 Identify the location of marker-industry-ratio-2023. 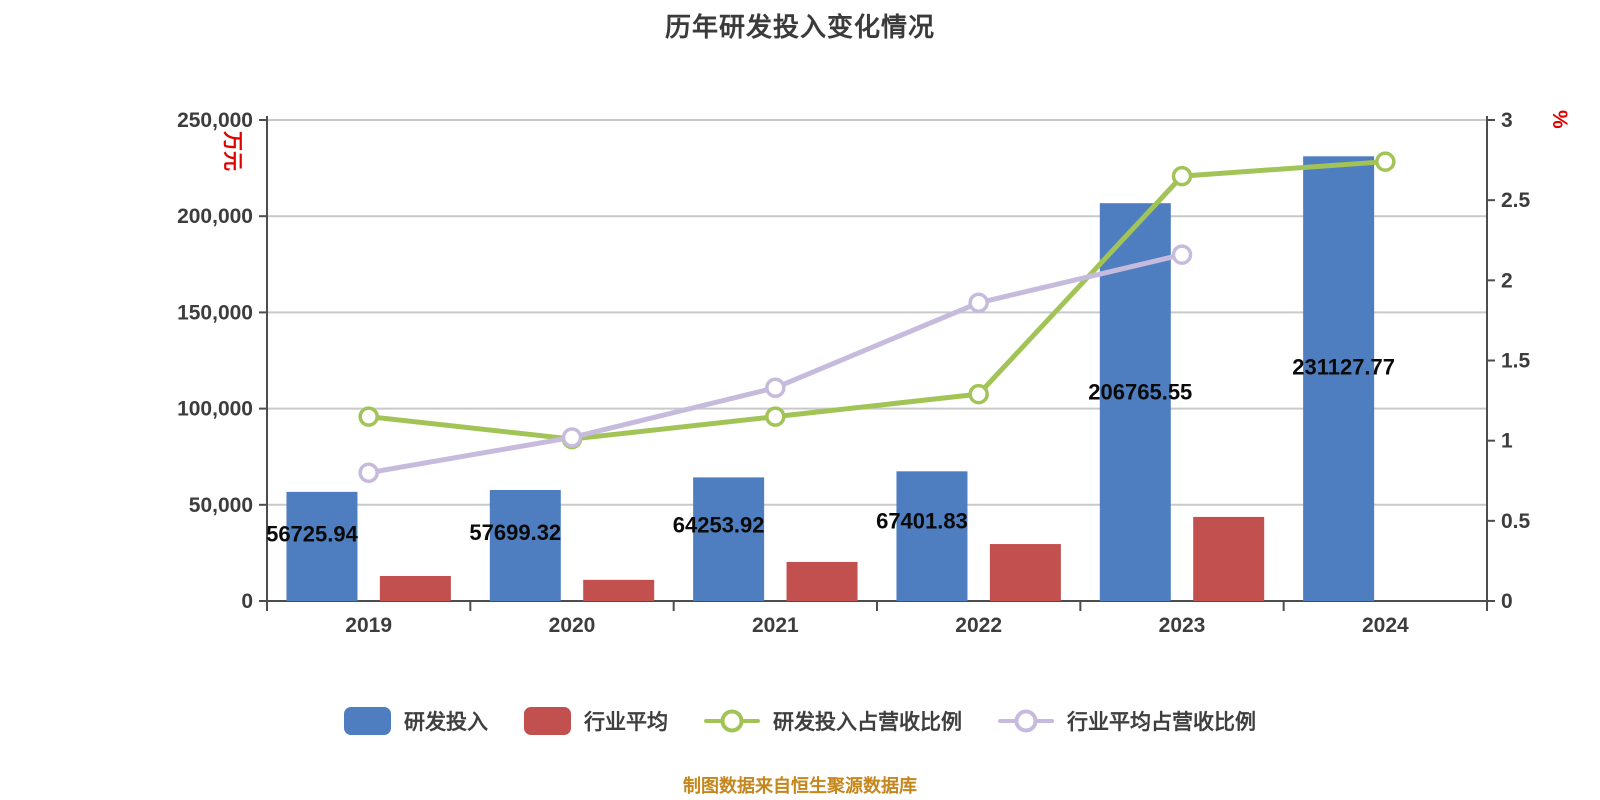
(1182, 254).